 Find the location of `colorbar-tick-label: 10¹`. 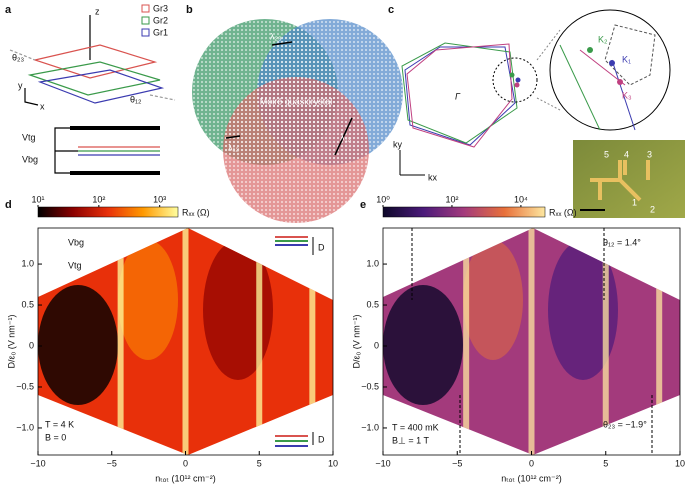

colorbar-tick-label: 10¹ is located at coordinates (37, 199).